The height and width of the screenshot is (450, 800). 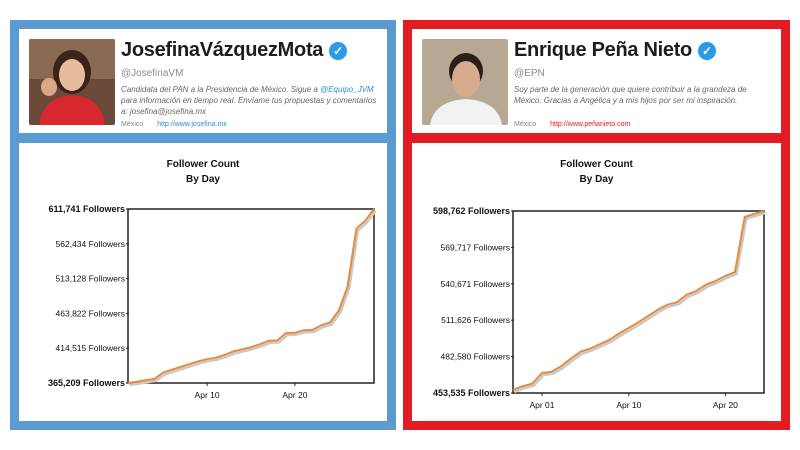 I want to click on y-tick-label: 463,822 Followers, so click(x=90, y=313).